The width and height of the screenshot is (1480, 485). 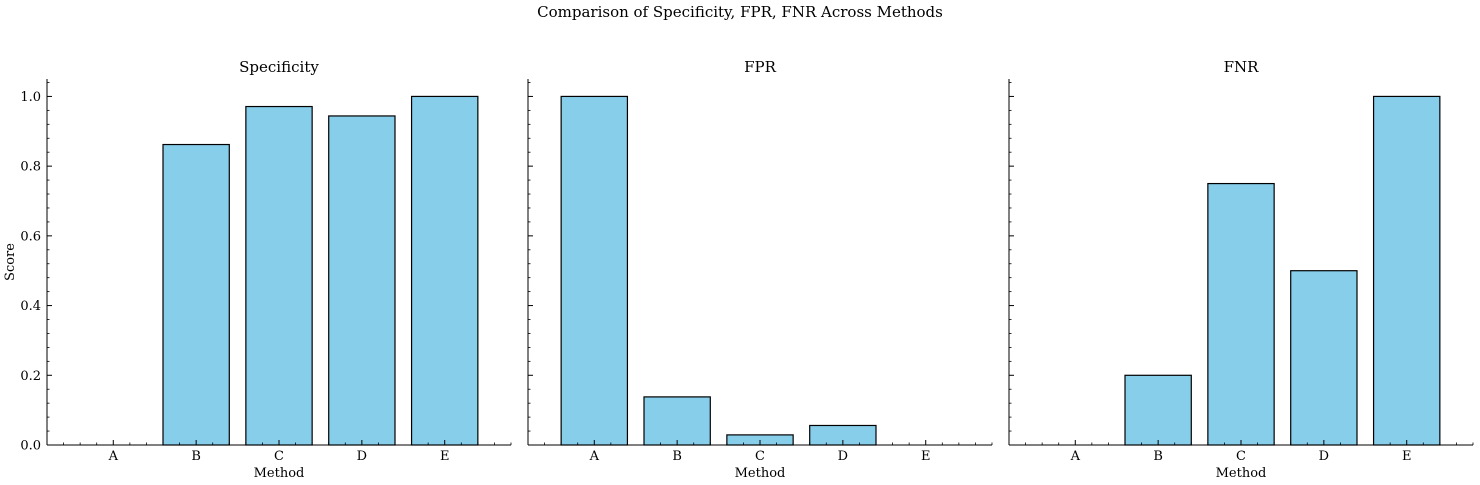 I want to click on panel-title: FPR, so click(x=760, y=67).